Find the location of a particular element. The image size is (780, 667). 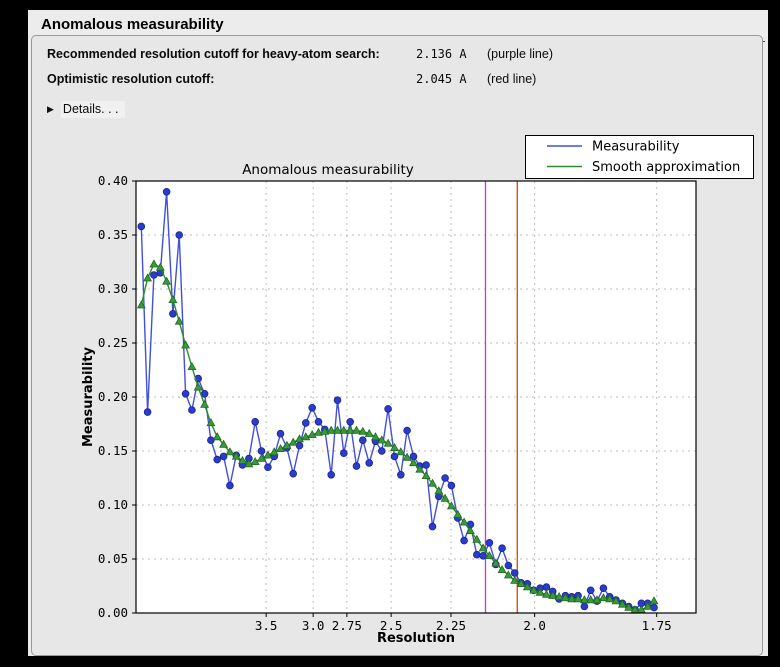

optimistic-cutoff-value: 2.045 A is located at coordinates (441, 79).